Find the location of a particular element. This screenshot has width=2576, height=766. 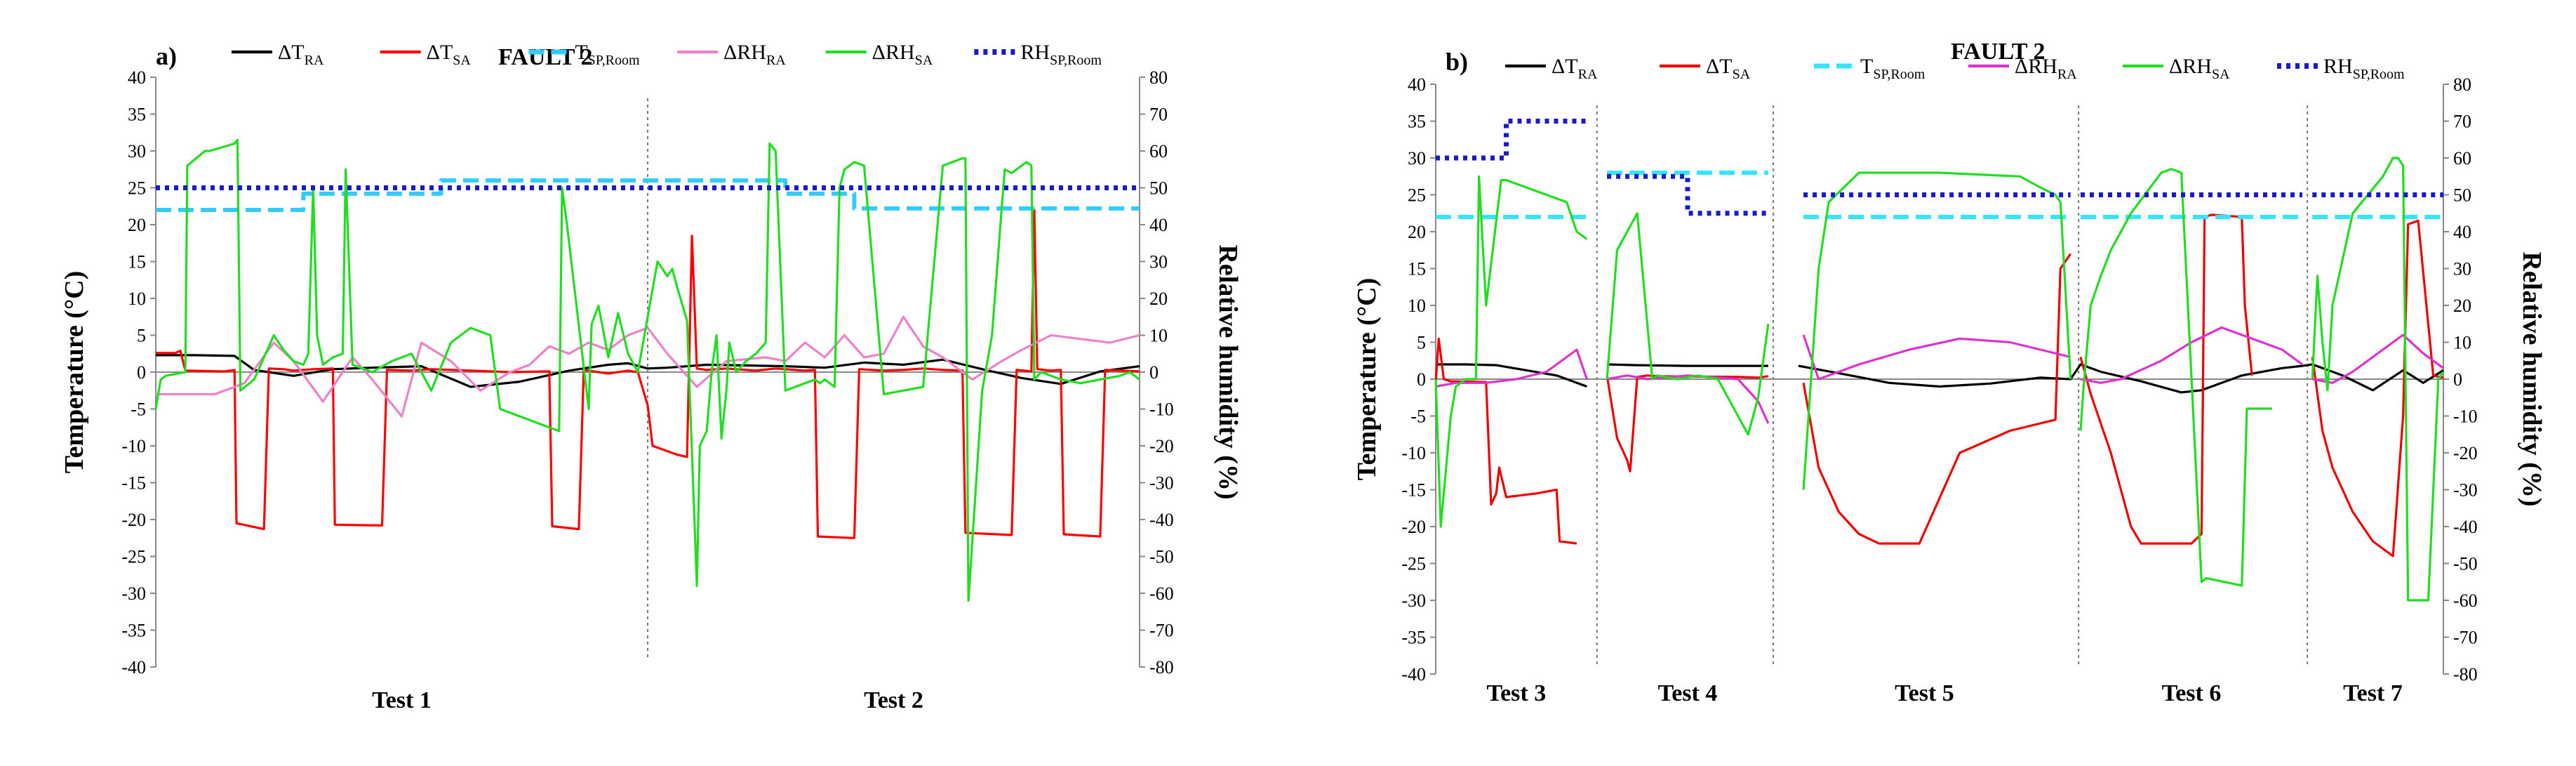

y2-tick-label: 80 is located at coordinates (2462, 84).